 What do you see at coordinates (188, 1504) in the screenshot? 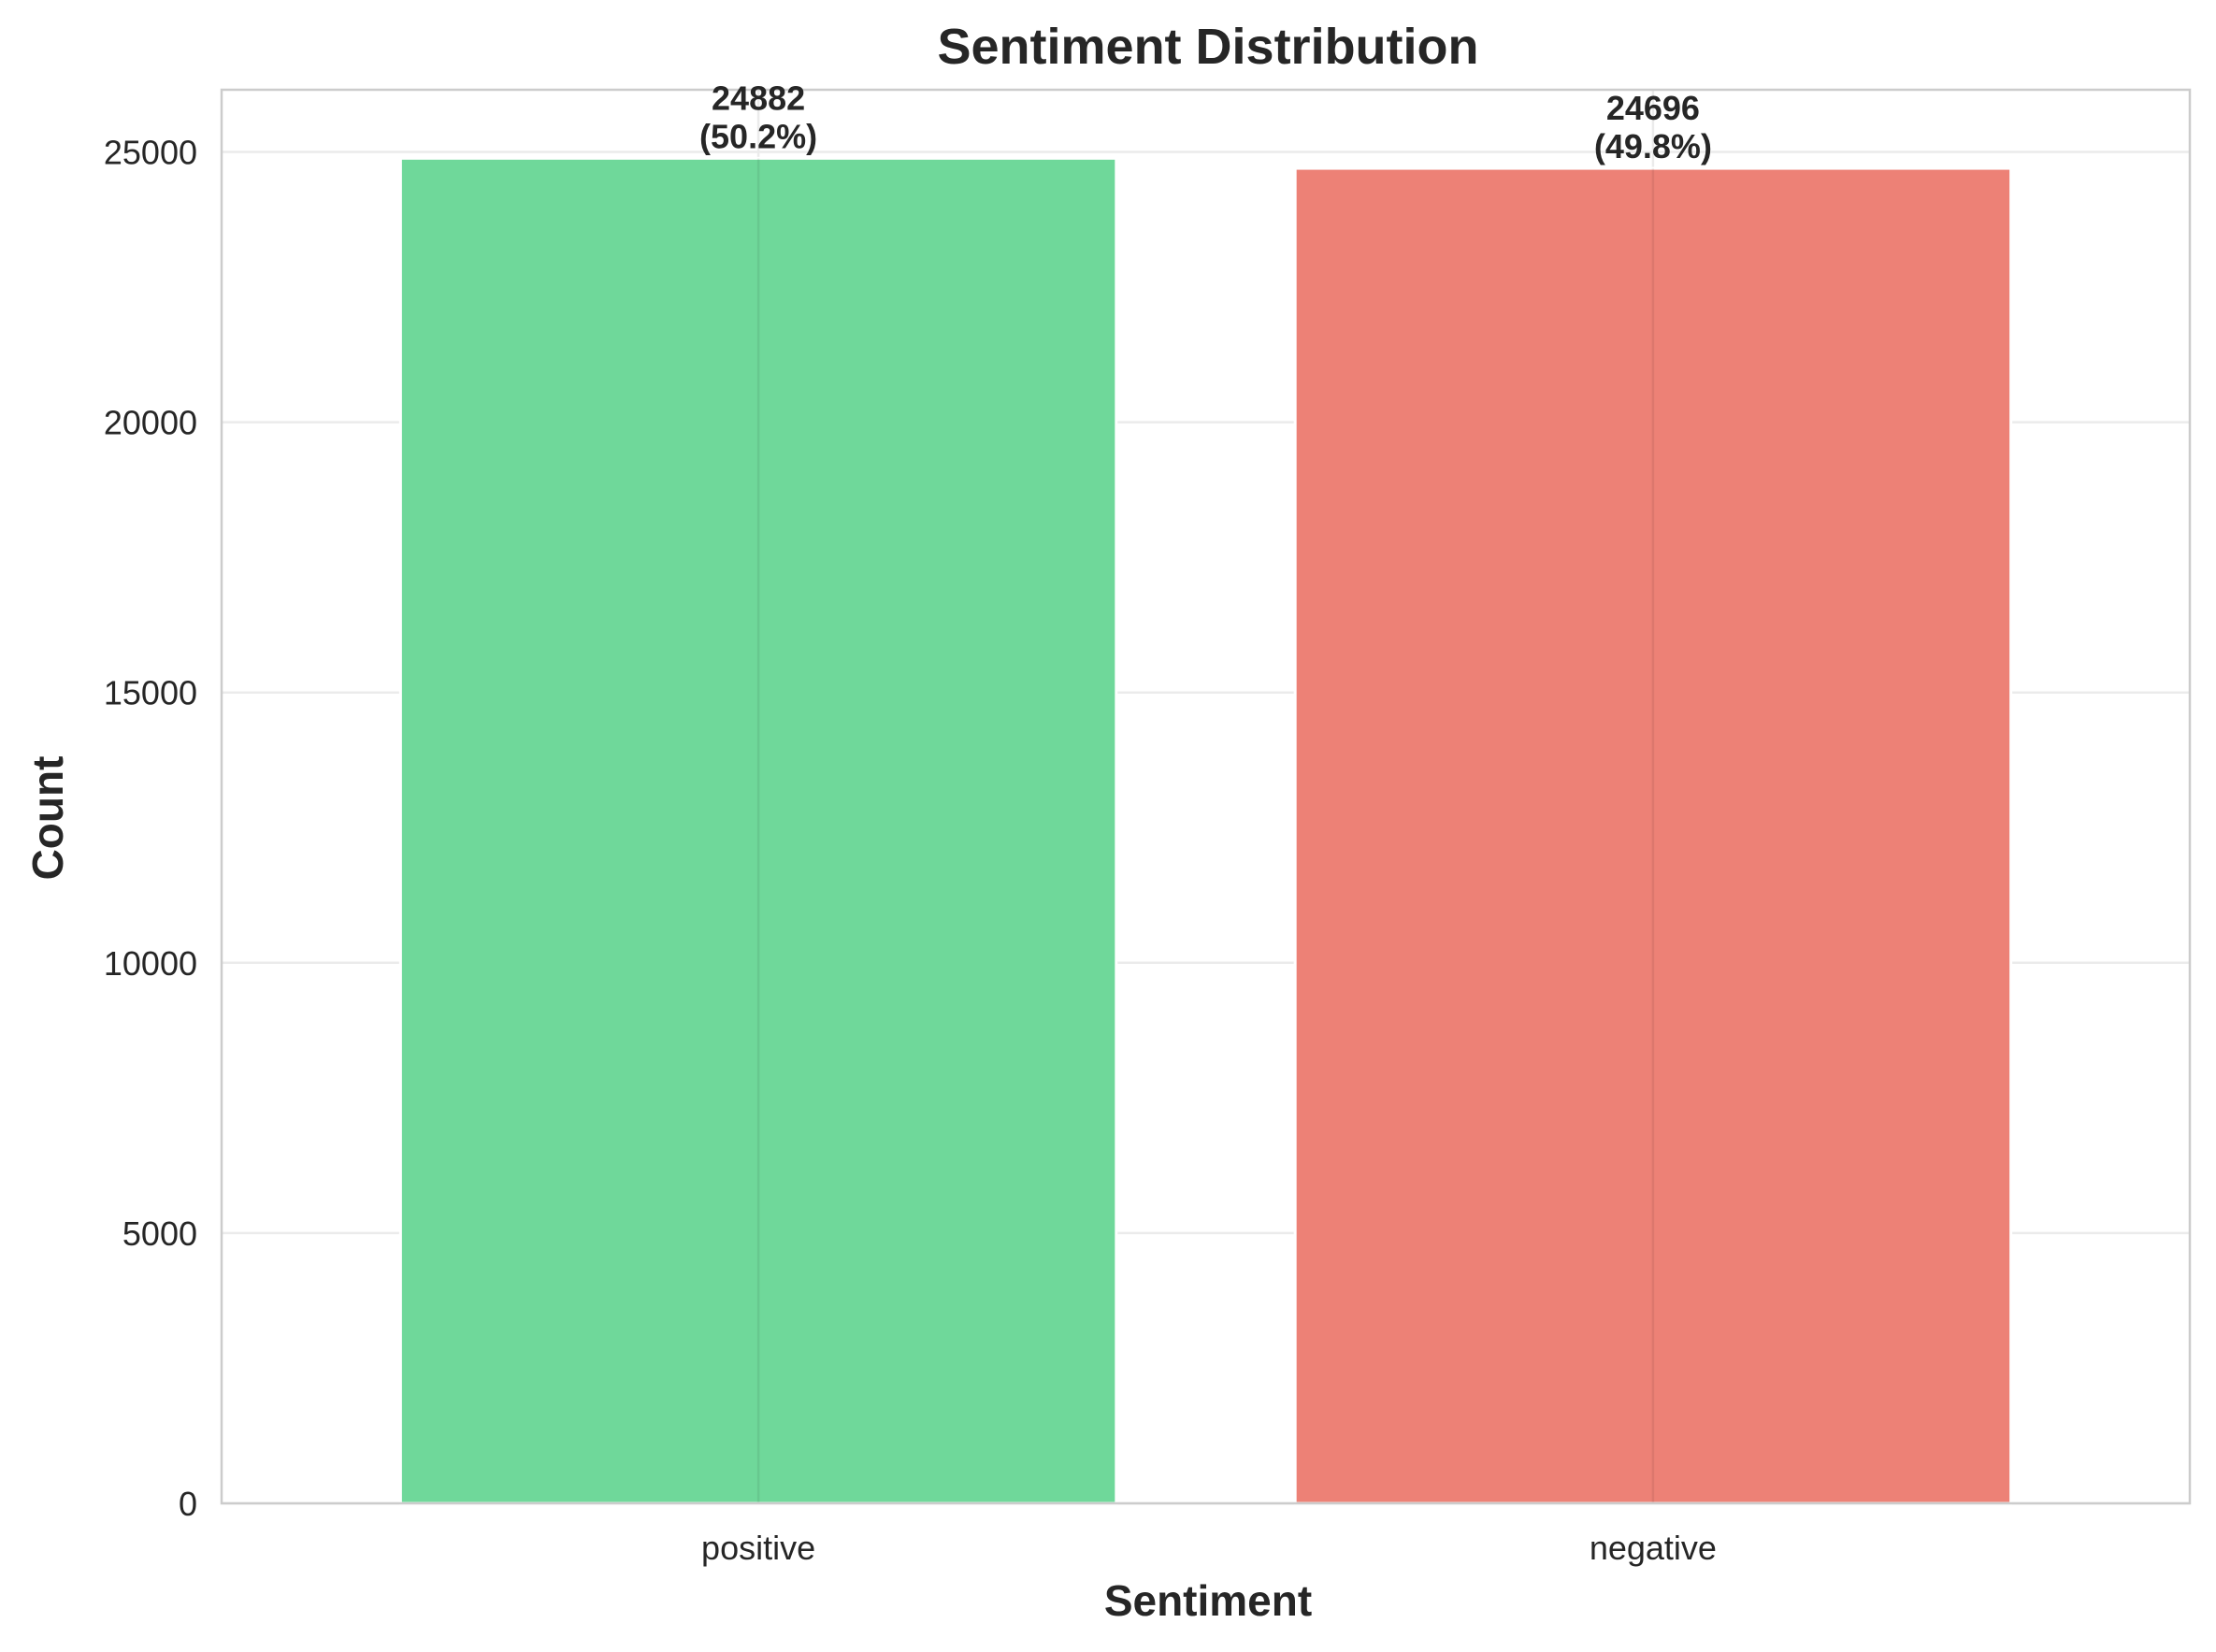
I see `y-tick-label: 0` at bounding box center [188, 1504].